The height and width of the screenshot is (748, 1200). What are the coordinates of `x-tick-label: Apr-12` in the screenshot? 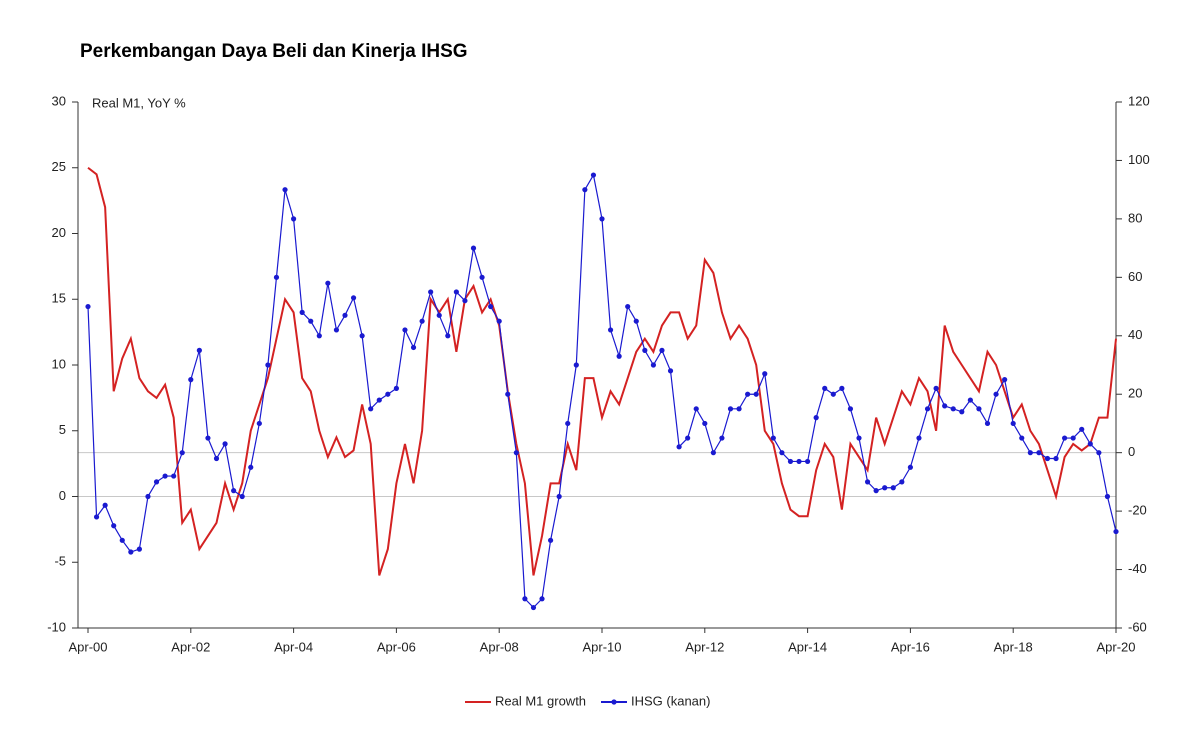 It's located at (704, 646).